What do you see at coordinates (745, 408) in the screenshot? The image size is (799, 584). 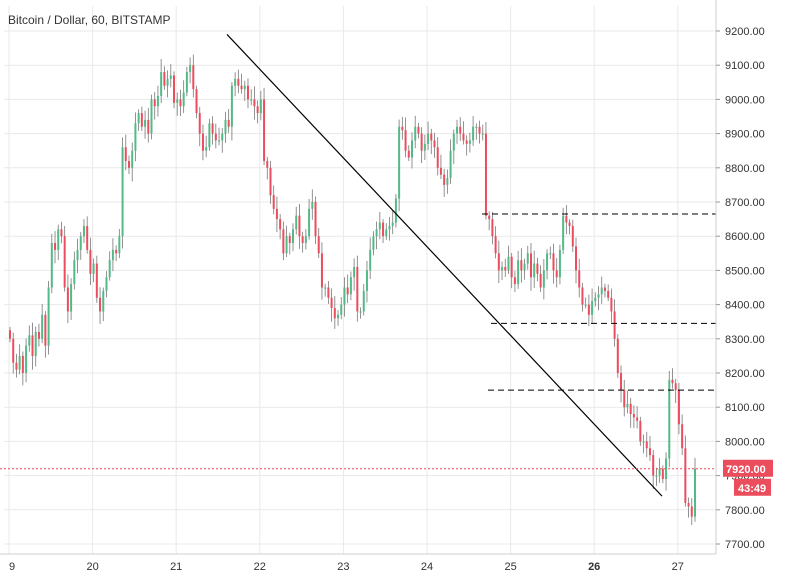 I see `y-tick-label: 8100.00` at bounding box center [745, 408].